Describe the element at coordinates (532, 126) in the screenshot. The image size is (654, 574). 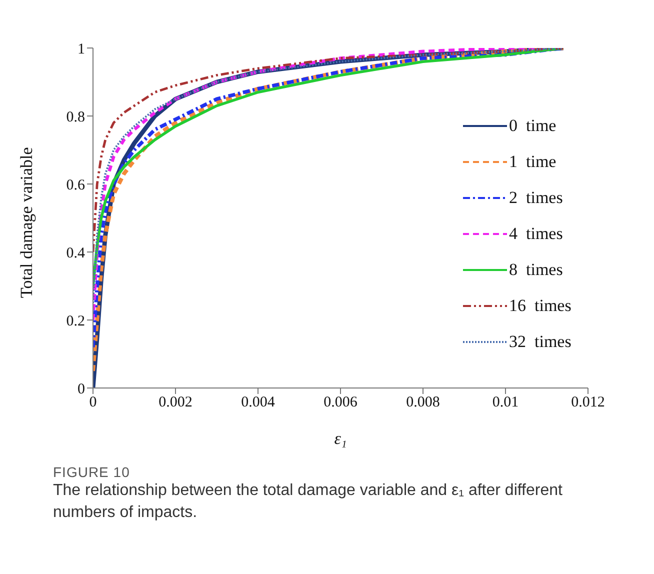
I see `legend-label: 0 time` at that location.